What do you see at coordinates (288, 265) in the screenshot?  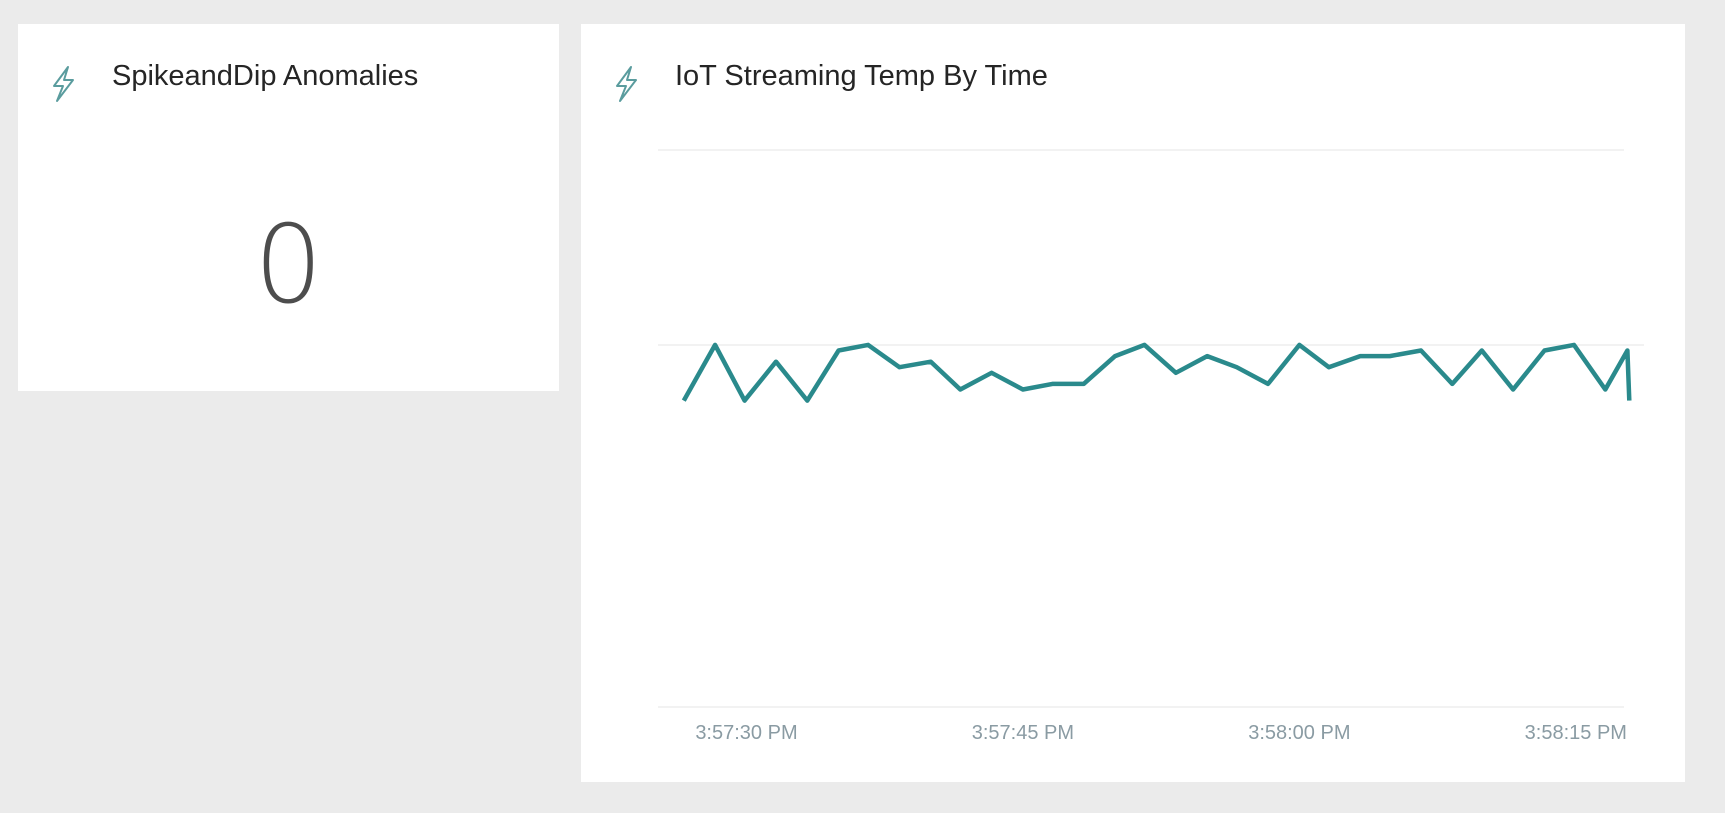 I see `anomaly-count-value: 0` at bounding box center [288, 265].